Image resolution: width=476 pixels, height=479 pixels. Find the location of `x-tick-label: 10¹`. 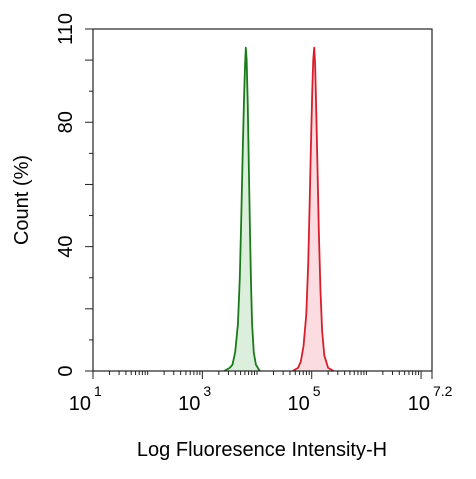

x-tick-label: 10¹ is located at coordinates (85, 399).